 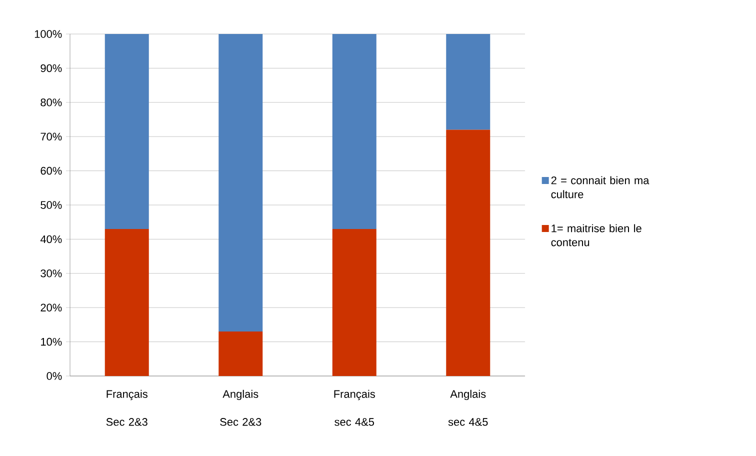 What do you see at coordinates (127, 408) in the screenshot?
I see `category-label: Français Sec 2&3` at bounding box center [127, 408].